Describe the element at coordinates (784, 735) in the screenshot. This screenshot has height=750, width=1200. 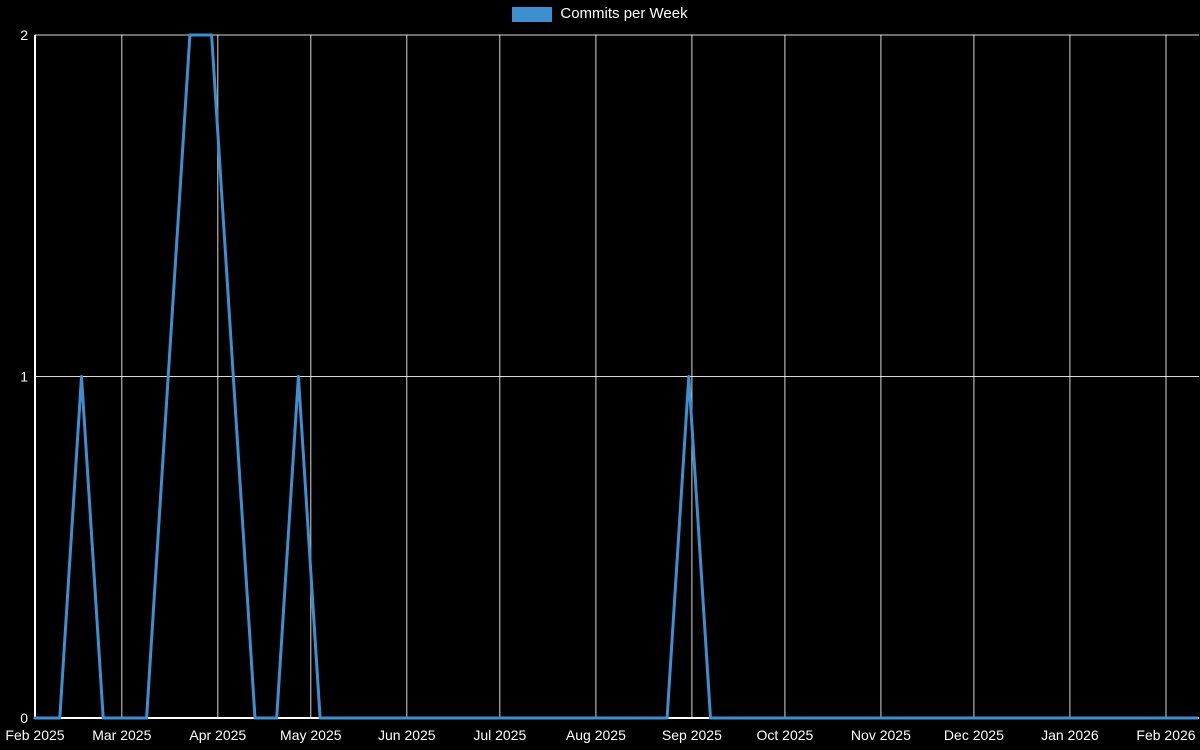
I see `x-tick-label: Oct 2025` at that location.